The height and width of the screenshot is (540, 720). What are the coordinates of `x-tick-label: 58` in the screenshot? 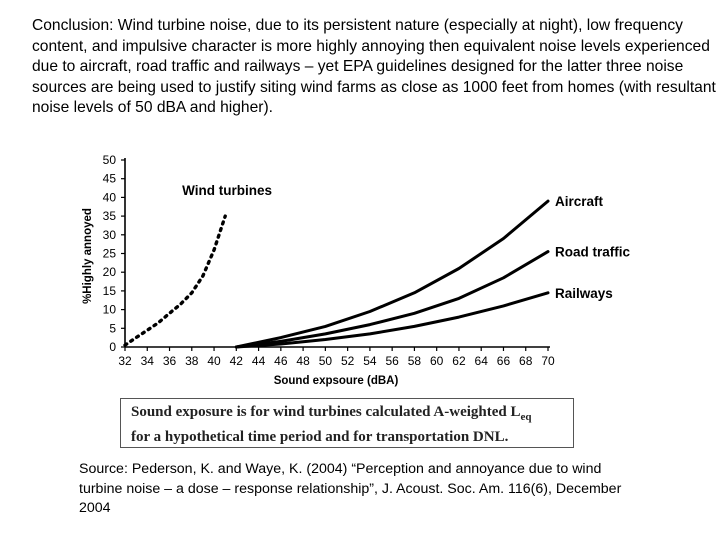 It's located at (415, 361).